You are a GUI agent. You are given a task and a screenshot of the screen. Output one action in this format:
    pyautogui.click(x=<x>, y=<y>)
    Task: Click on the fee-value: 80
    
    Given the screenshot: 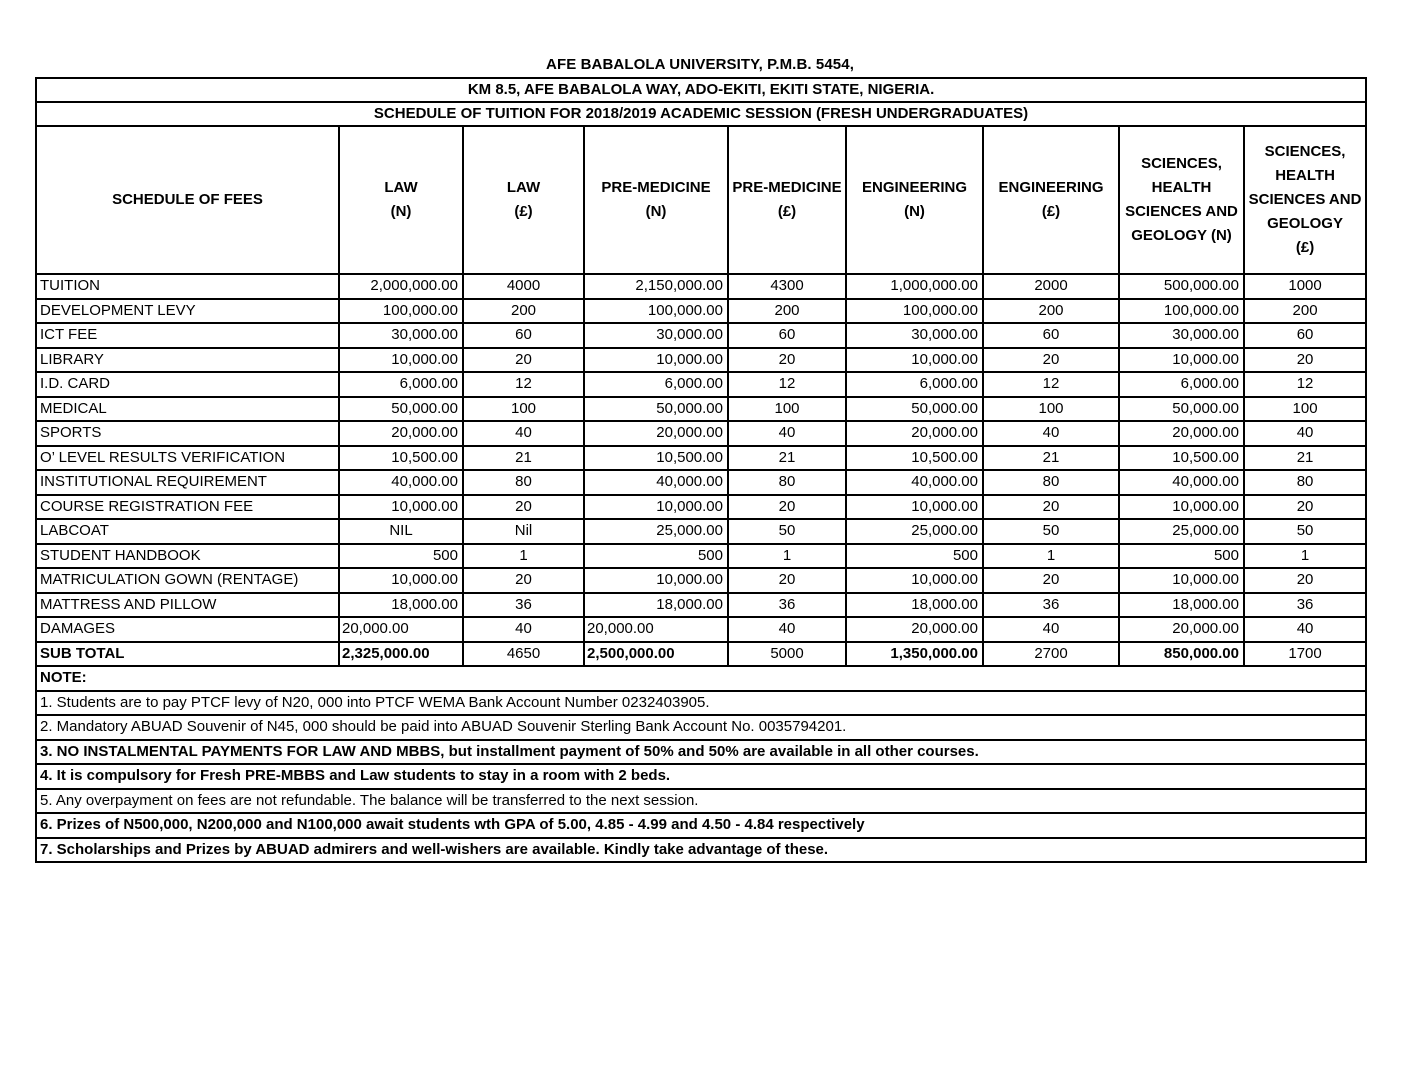 What is the action you would take?
    pyautogui.click(x=523, y=482)
    